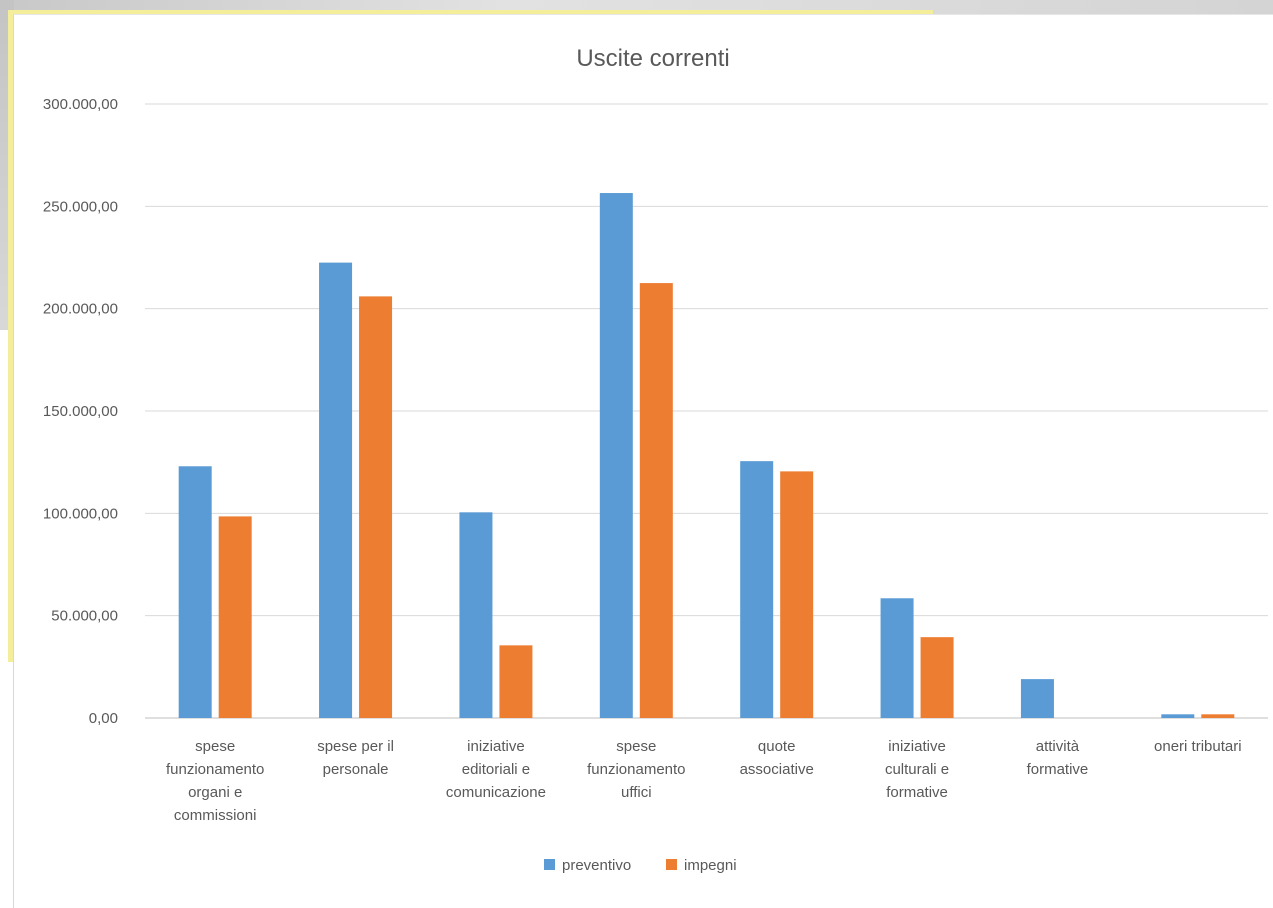 This screenshot has width=1273, height=908. I want to click on y-tick-label: 50.000,00, so click(84, 616).